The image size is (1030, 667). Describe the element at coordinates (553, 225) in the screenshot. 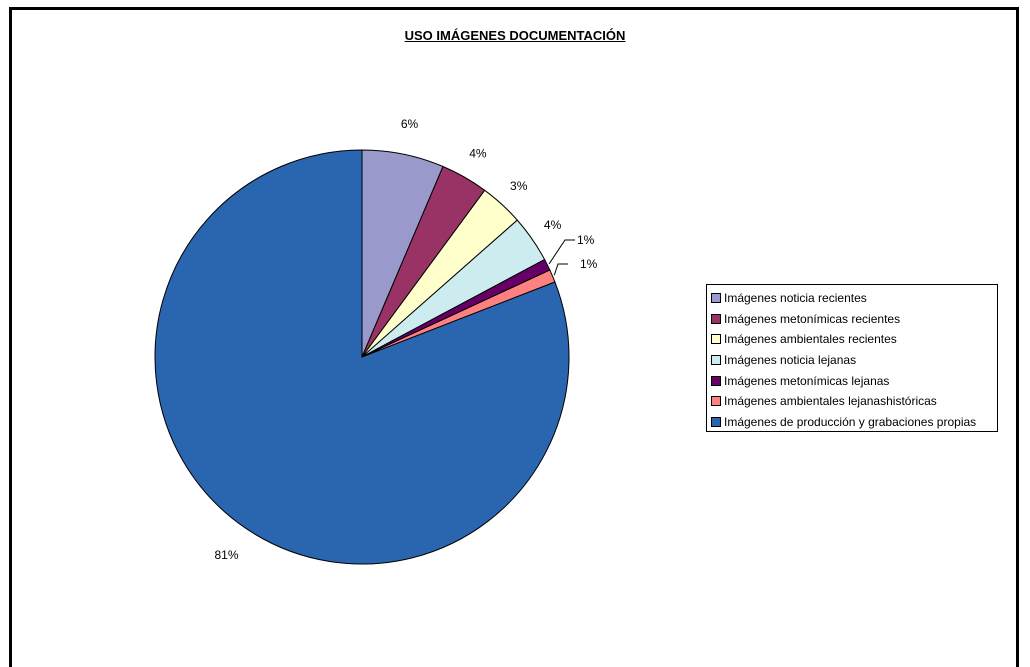

I see `slice-label-4: 4%` at that location.